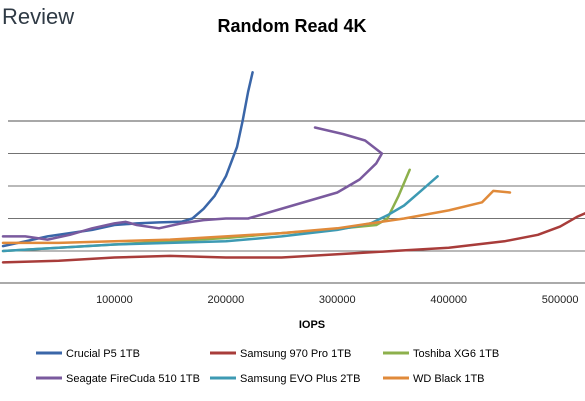 This screenshot has width=585, height=401. What do you see at coordinates (38, 16) in the screenshot?
I see `brand-logo-text: Review` at bounding box center [38, 16].